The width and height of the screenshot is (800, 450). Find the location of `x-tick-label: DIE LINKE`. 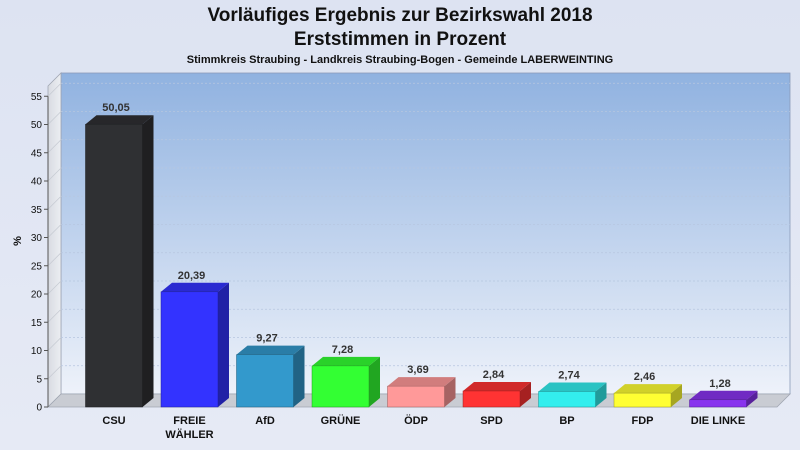

x-tick-label: DIE LINKE is located at coordinates (718, 421).